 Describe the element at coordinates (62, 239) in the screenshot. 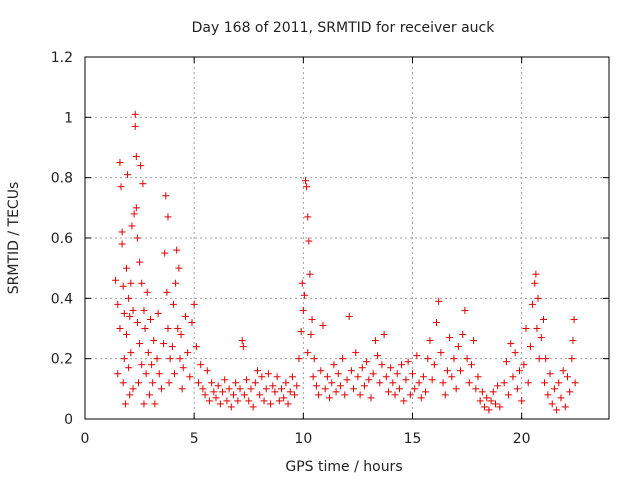

I see `y-tick-label: 0.6` at that location.